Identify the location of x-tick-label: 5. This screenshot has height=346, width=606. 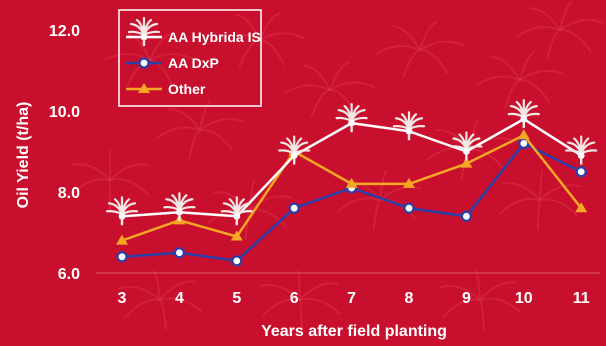
(236, 298).